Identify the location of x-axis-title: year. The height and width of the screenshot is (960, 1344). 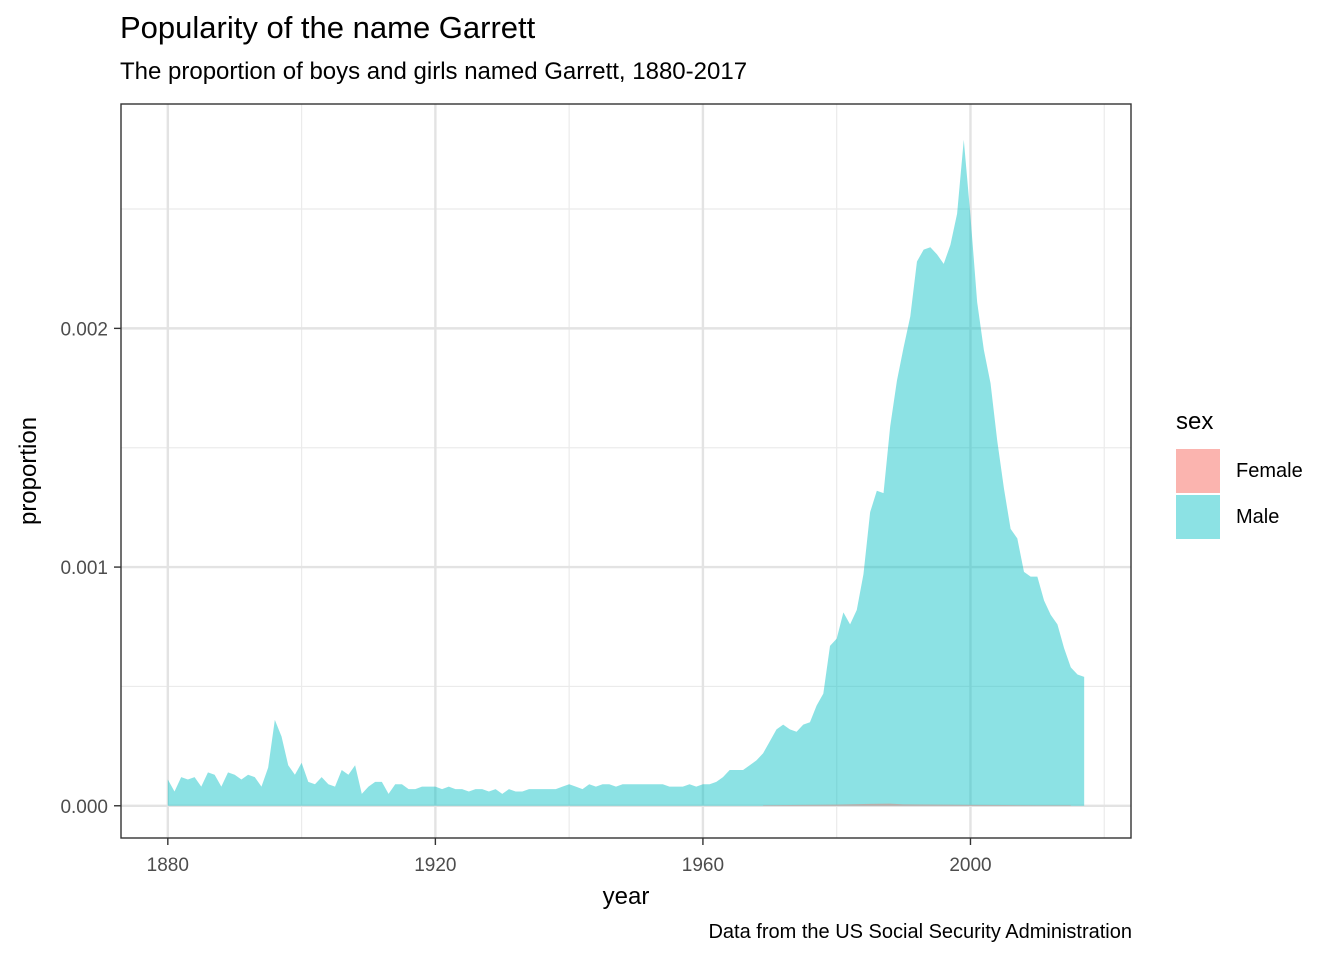
(626, 896).